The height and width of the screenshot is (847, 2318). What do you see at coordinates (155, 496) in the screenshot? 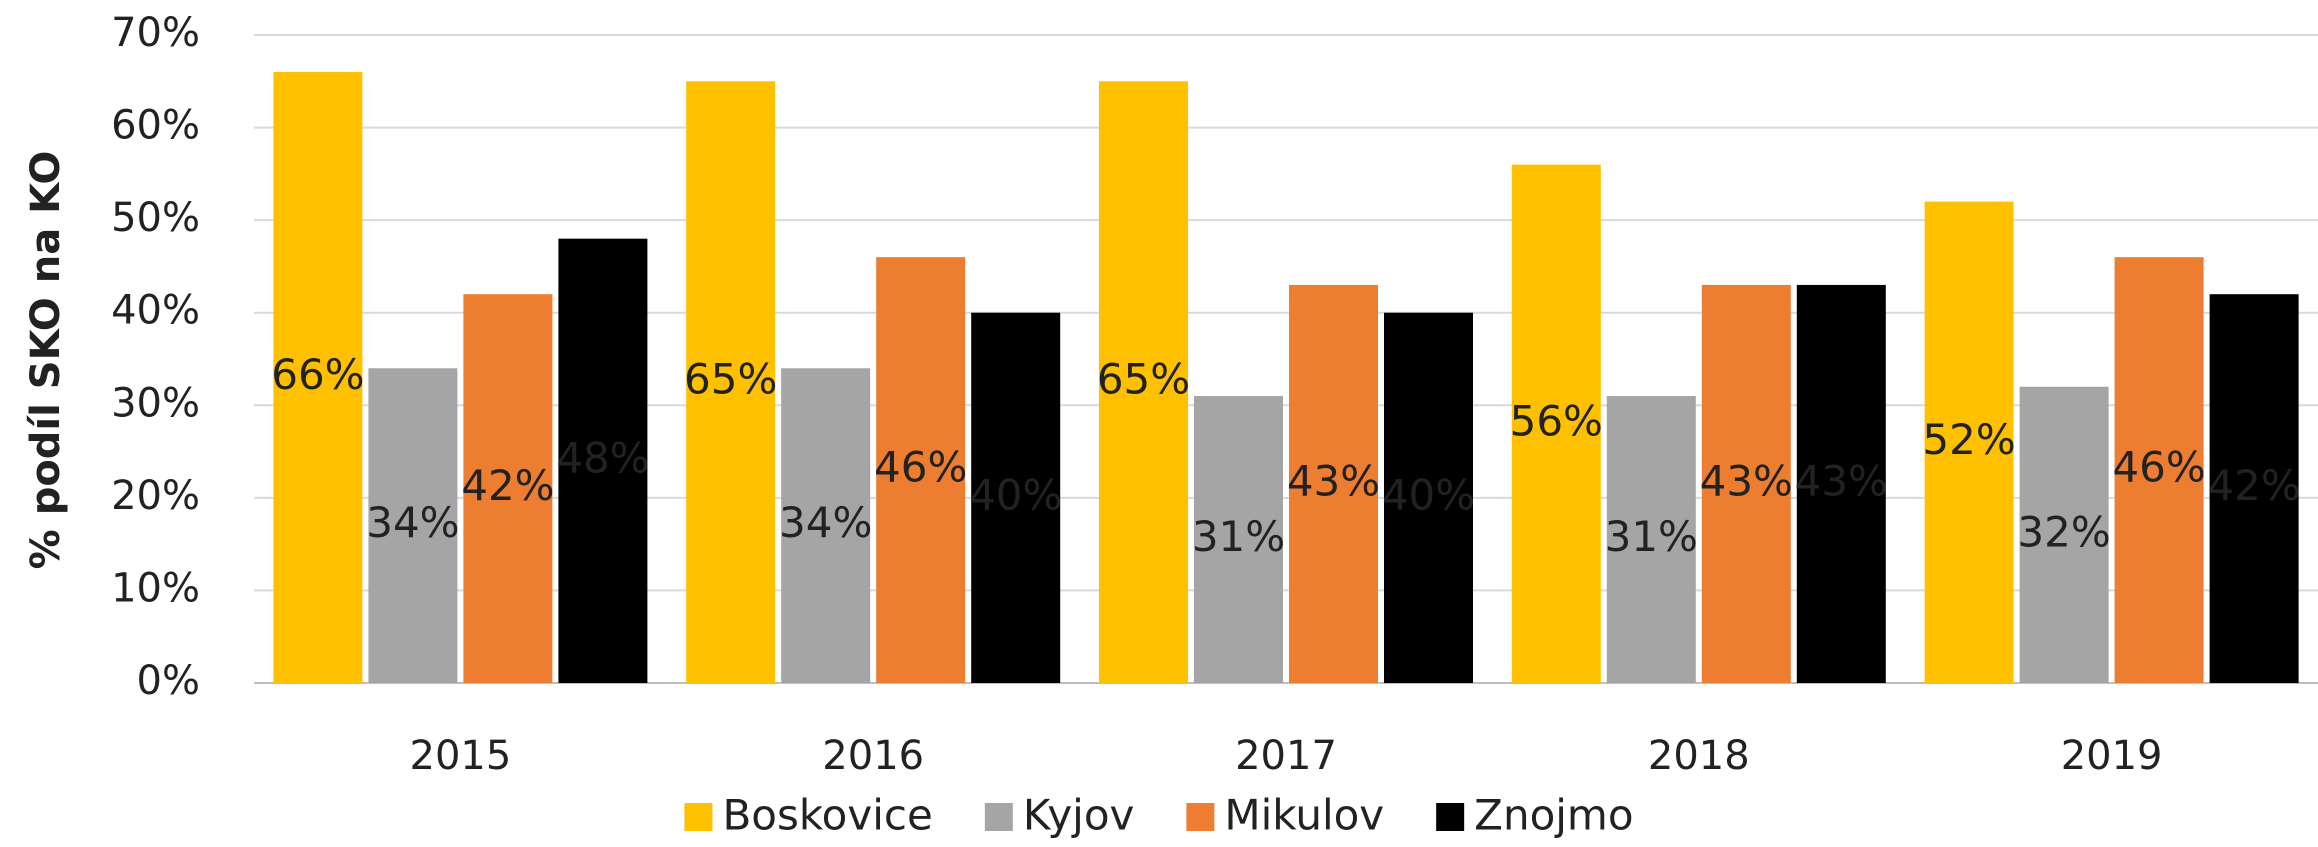
I see `y-tick-label: 20%` at bounding box center [155, 496].